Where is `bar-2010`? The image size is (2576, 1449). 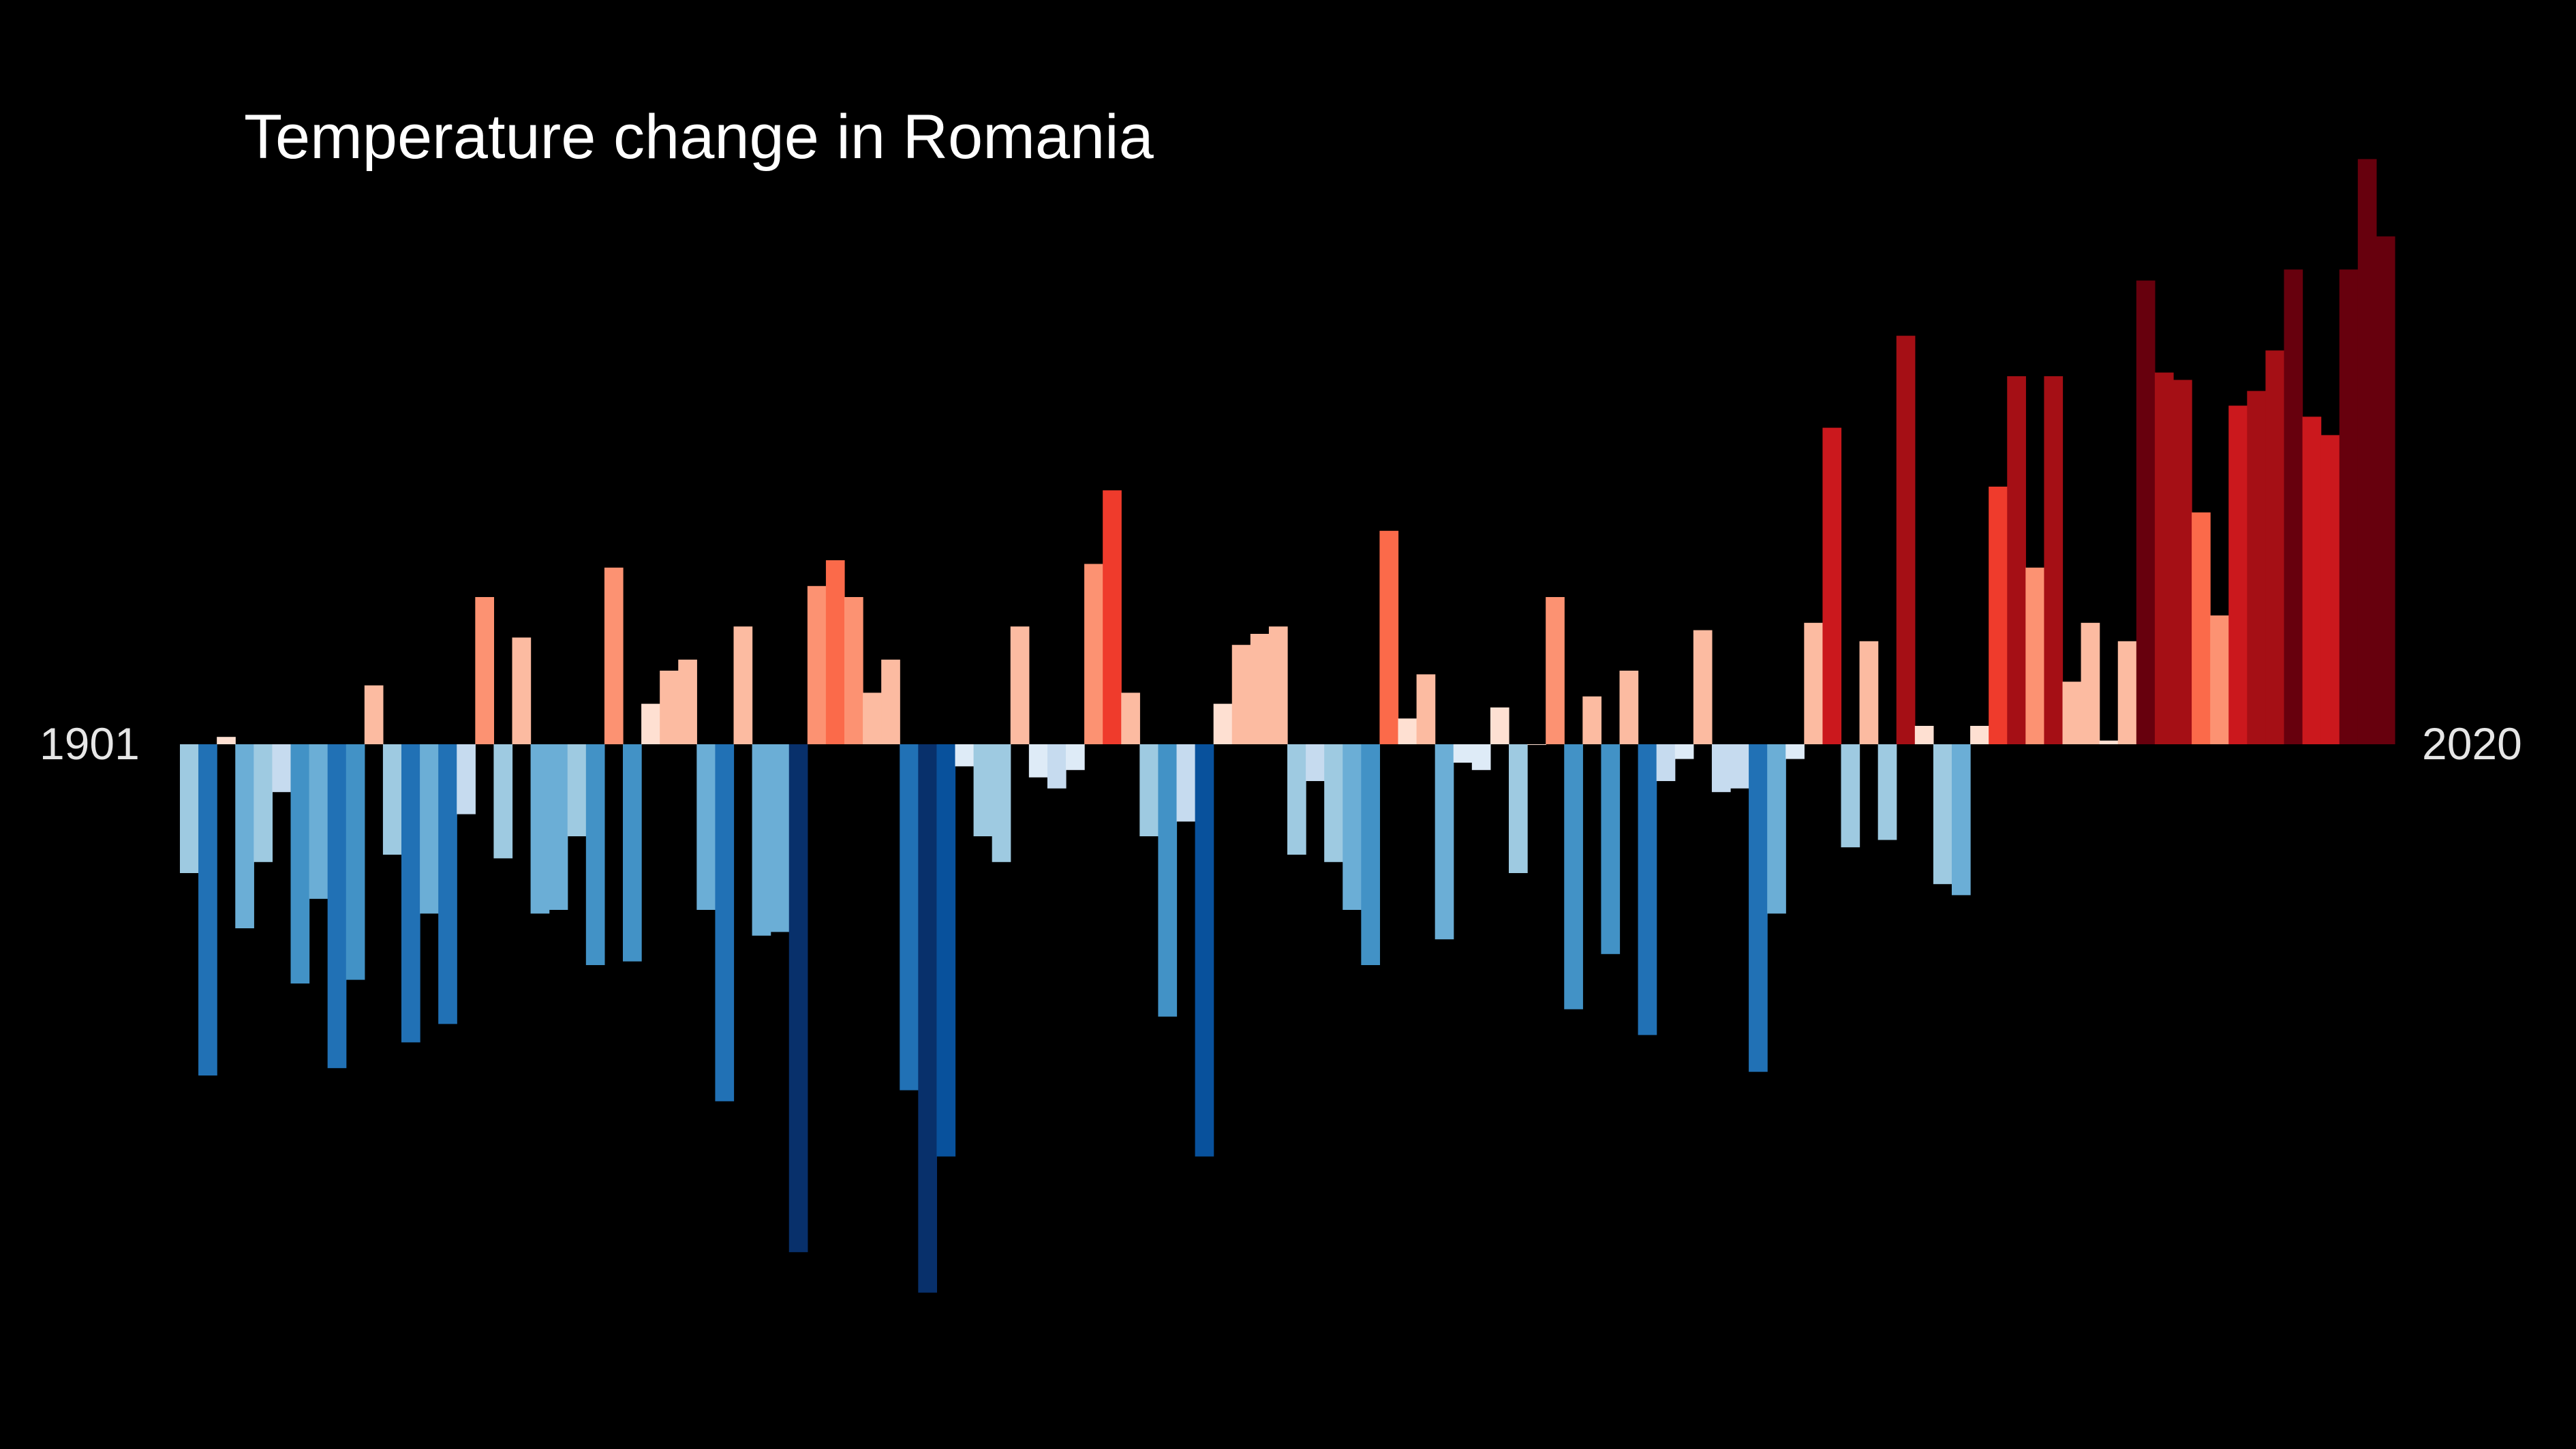
bar-2010 is located at coordinates (2201, 628).